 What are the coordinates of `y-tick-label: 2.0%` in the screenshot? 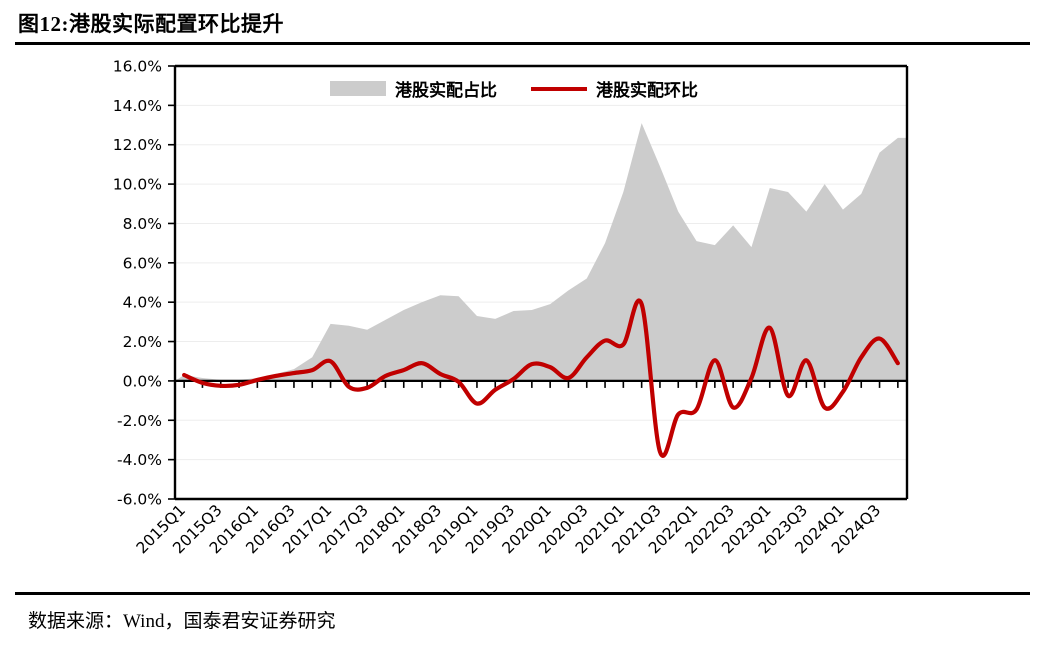 It's located at (142, 342).